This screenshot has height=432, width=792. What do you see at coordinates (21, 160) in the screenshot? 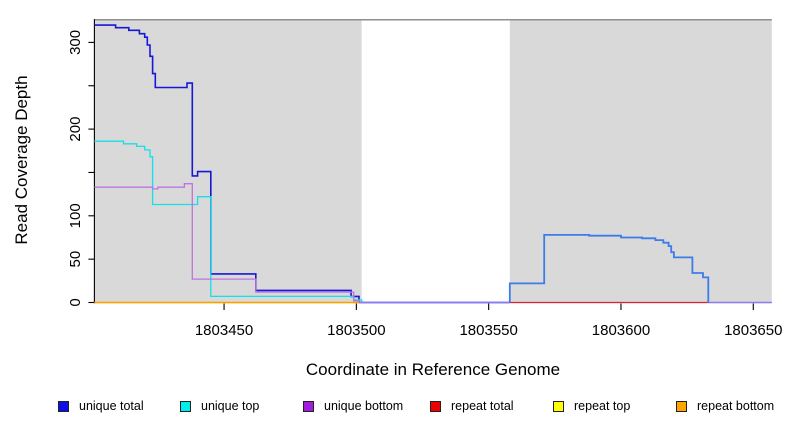
I see `y-axis-title: Read Coverage Depth` at bounding box center [21, 160].